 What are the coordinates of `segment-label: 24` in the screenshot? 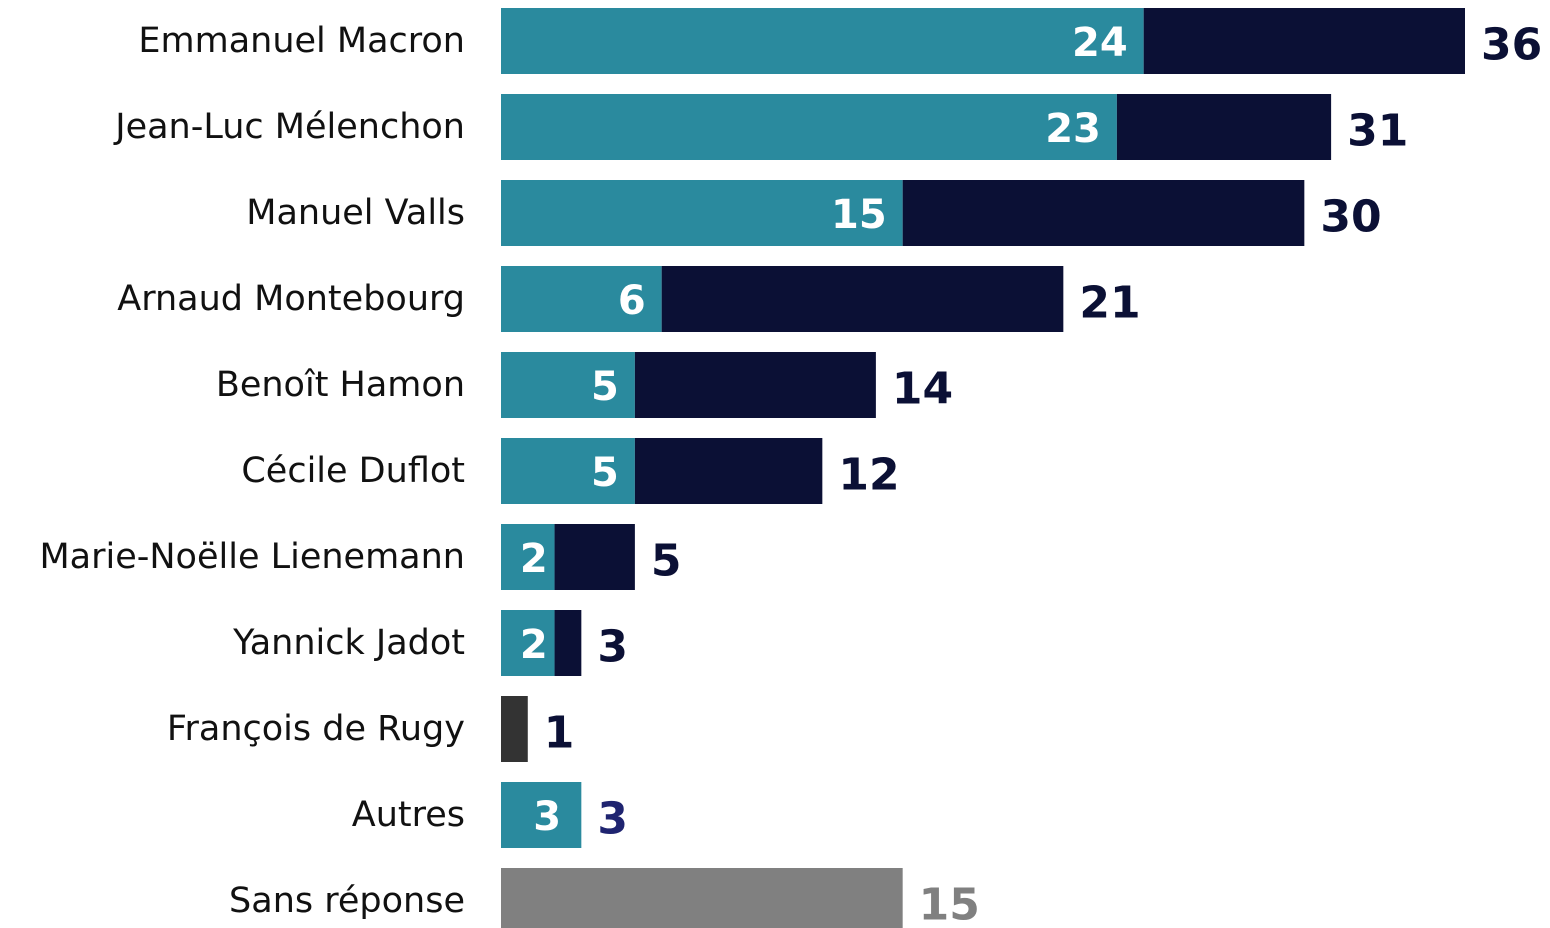 It's located at (1100, 43).